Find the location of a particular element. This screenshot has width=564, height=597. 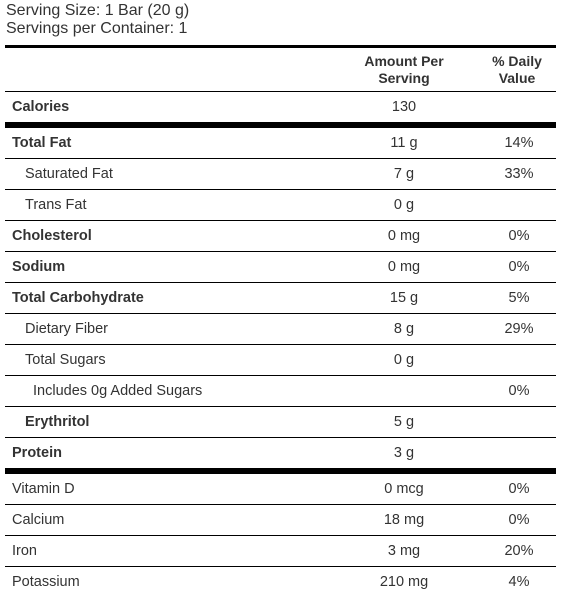

row-saturated-fat-label: Saturated Fat is located at coordinates (167, 174).